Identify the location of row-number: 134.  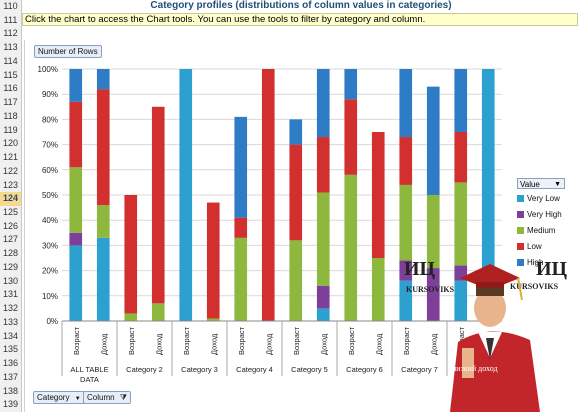
(11, 336).